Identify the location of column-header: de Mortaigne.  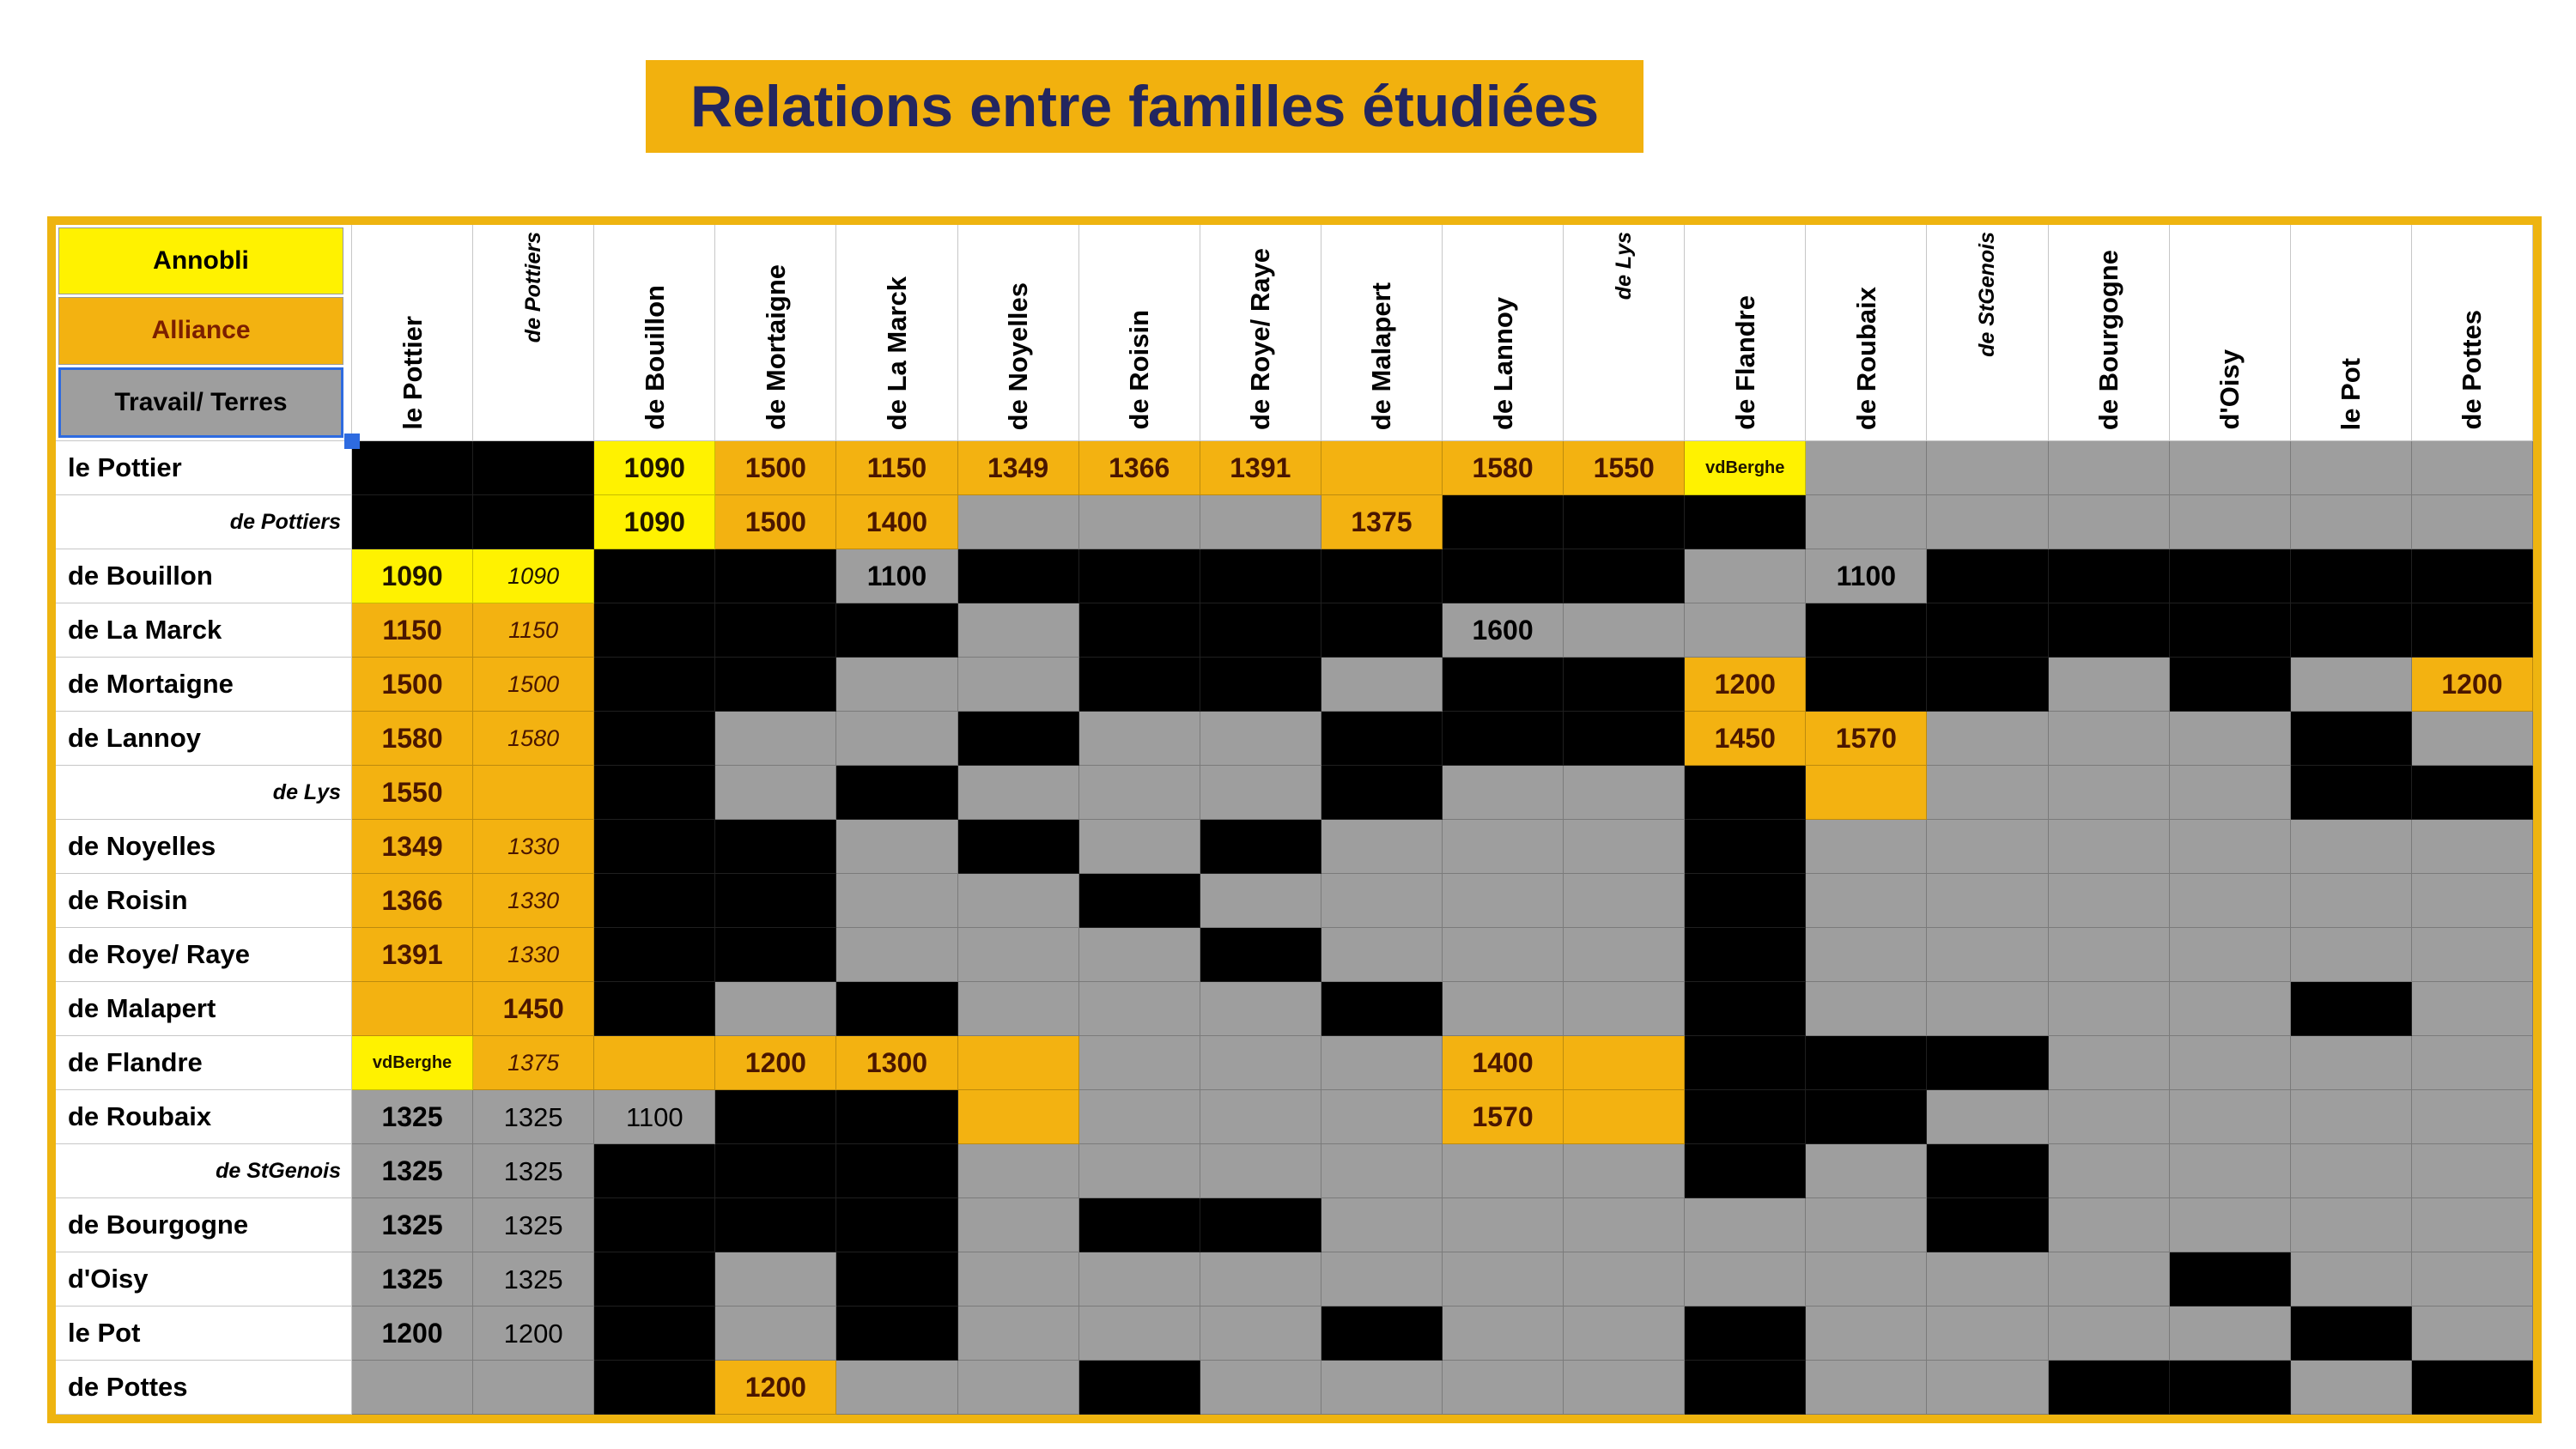
(776, 333).